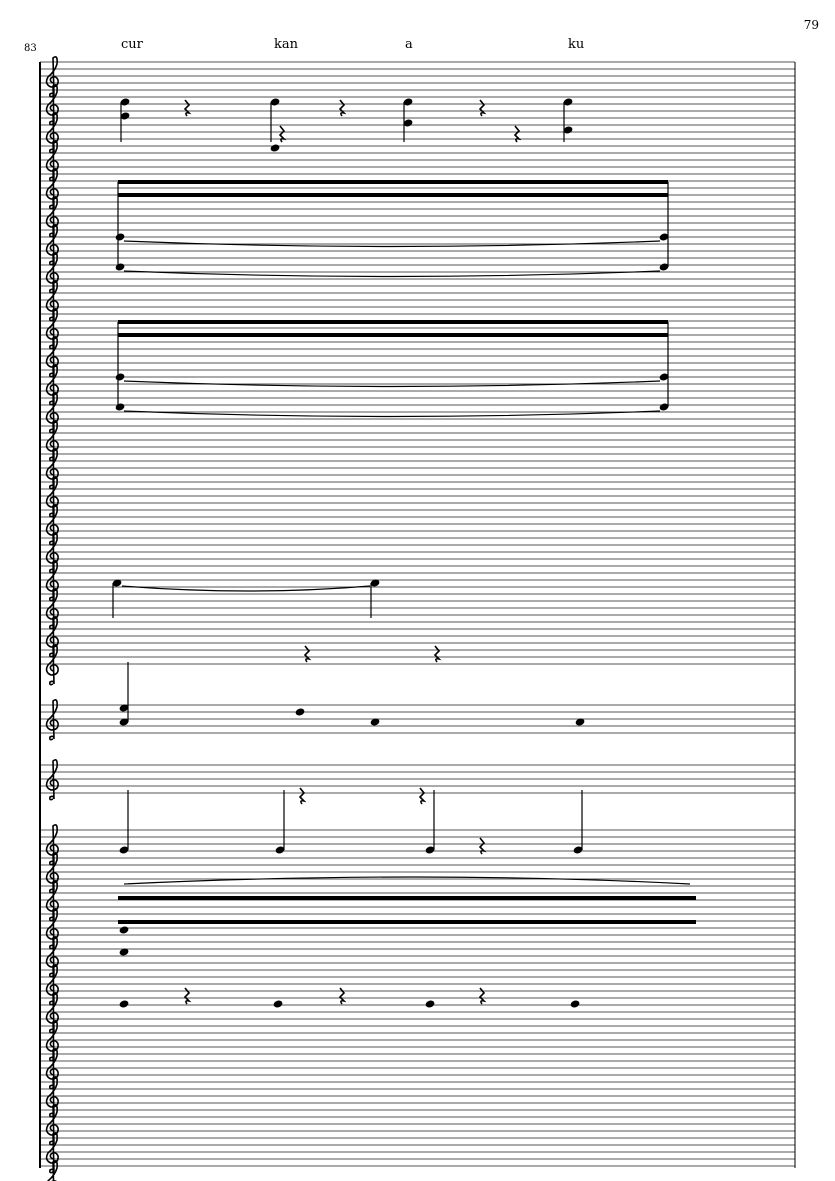 The width and height of the screenshot is (835, 1181). Describe the element at coordinates (576, 44) in the screenshot. I see `lyric-syllable: ku` at that location.